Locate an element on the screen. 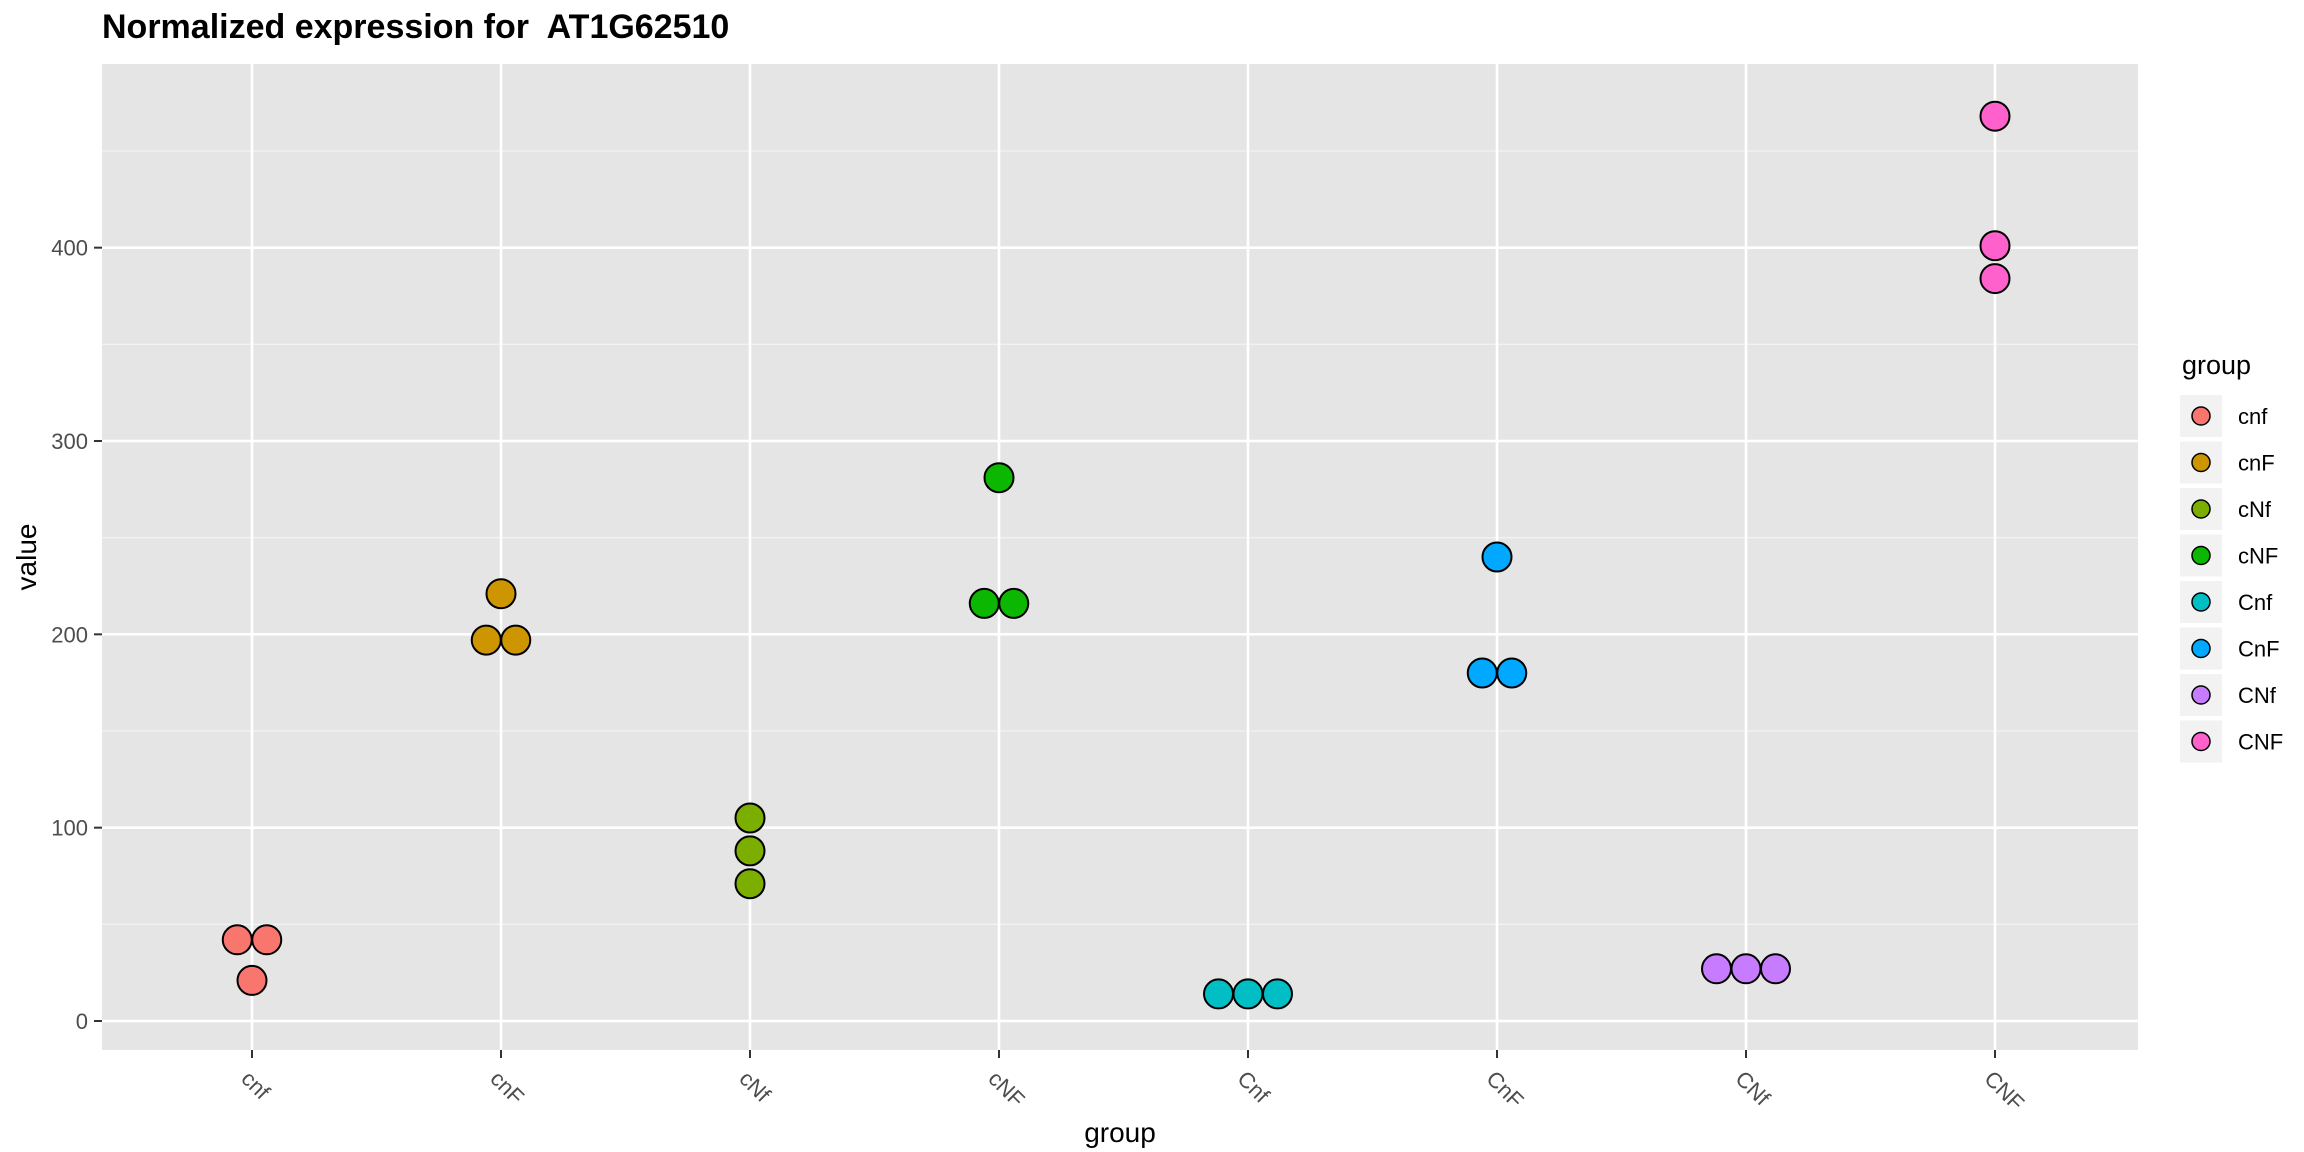 This screenshot has width=2304, height=1152. legend-label: cNF is located at coordinates (2258, 556).